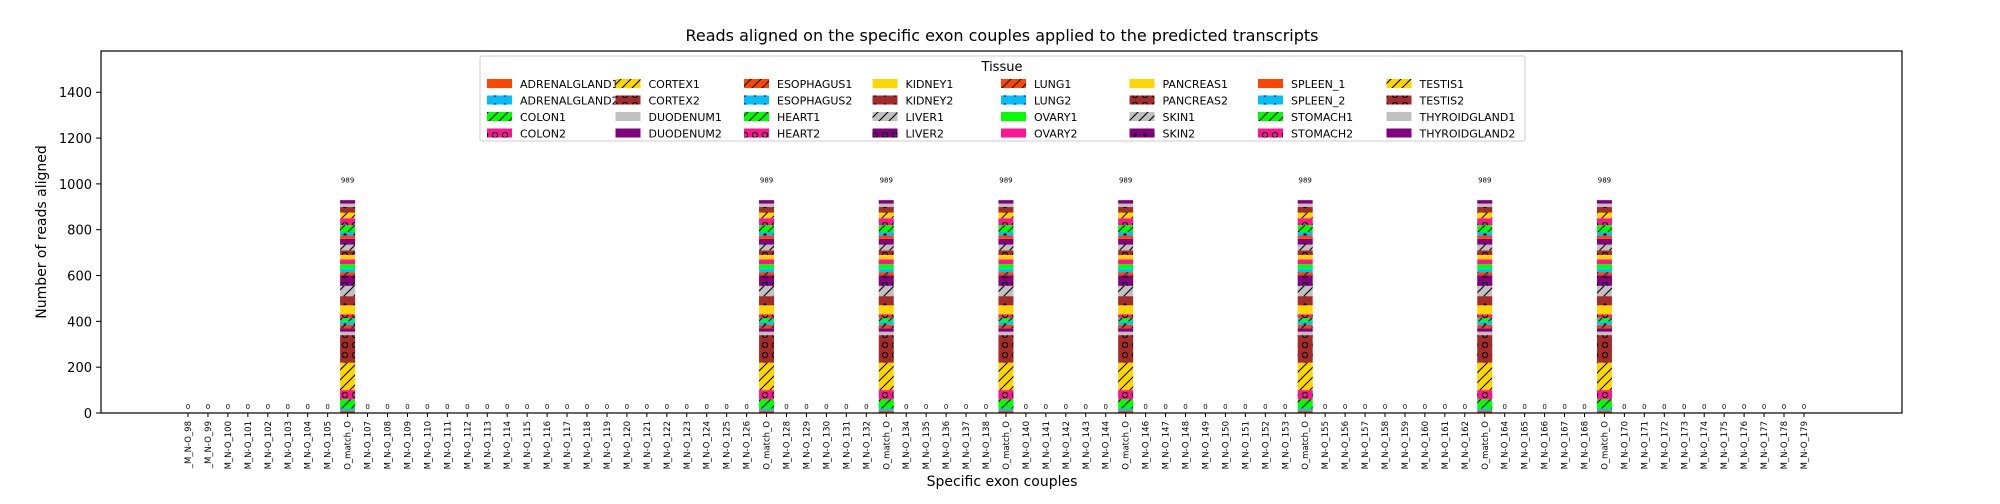 The height and width of the screenshot is (504, 2000). I want to click on bar-segment-liver1, so click(1006, 291).